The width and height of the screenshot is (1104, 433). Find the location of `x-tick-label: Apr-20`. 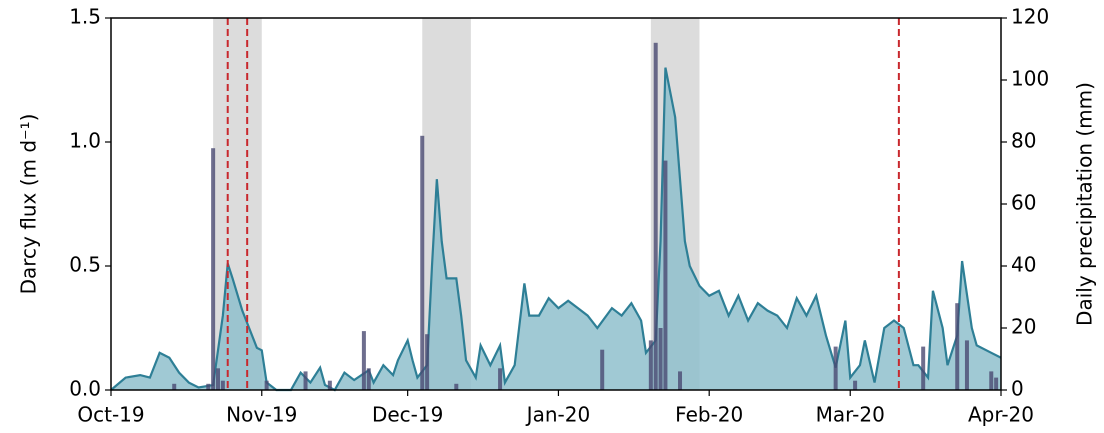

x-tick-label: Apr-20 is located at coordinates (1001, 415).